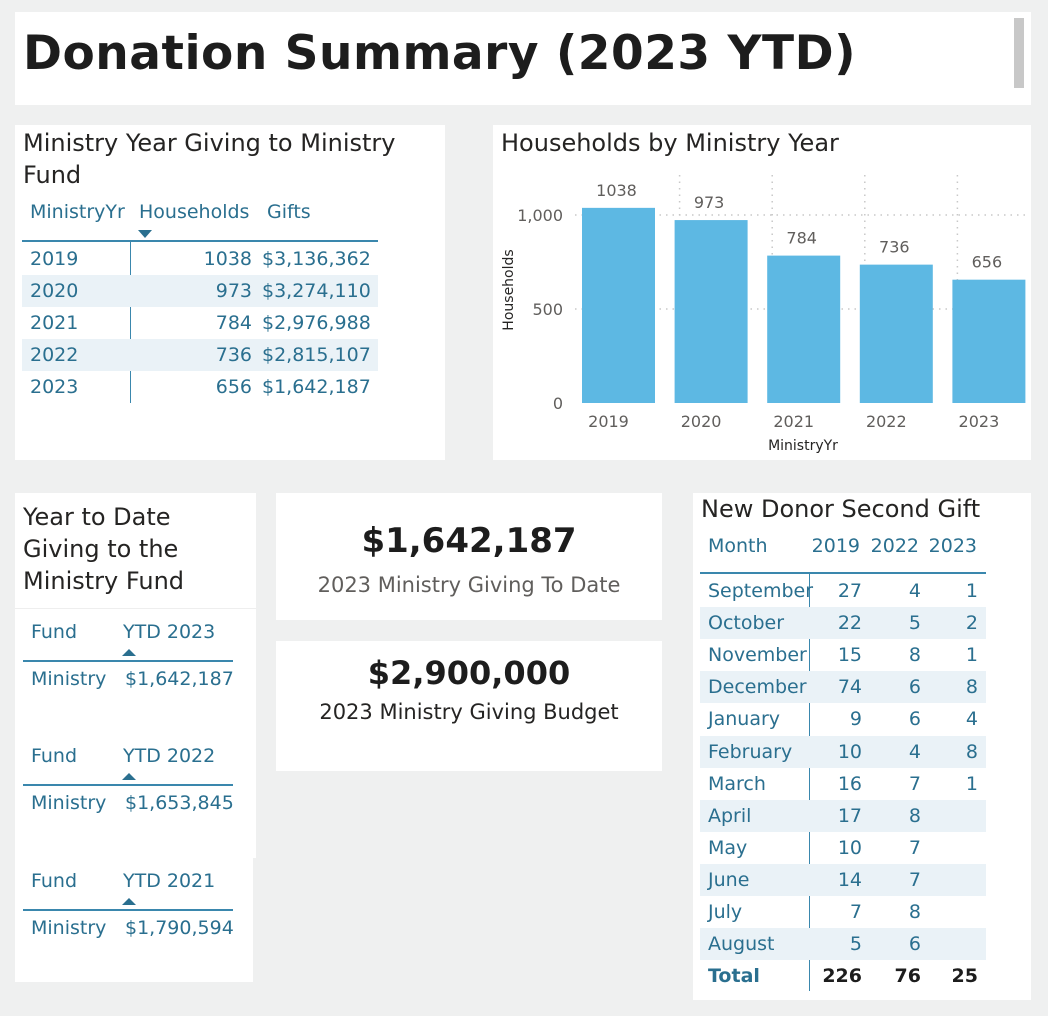 Image resolution: width=1048 pixels, height=1016 pixels. Describe the element at coordinates (316, 323) in the screenshot. I see `cell-gifts: $2,976,988` at that location.